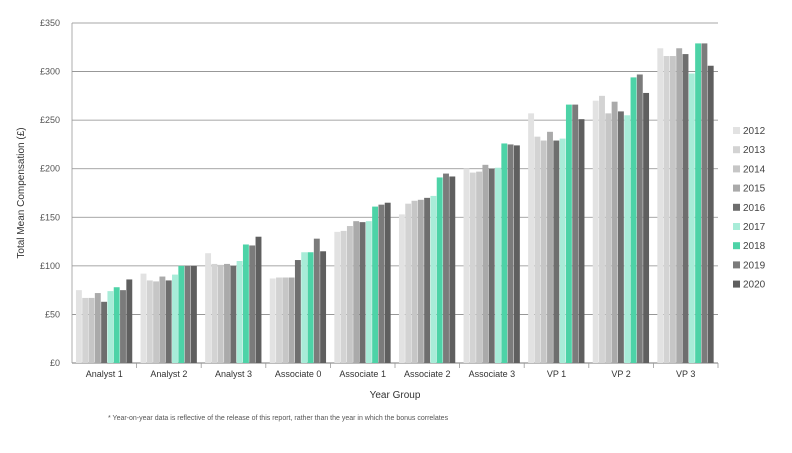 This screenshot has height=453, width=792. I want to click on x-category-label: VP 2, so click(620, 374).